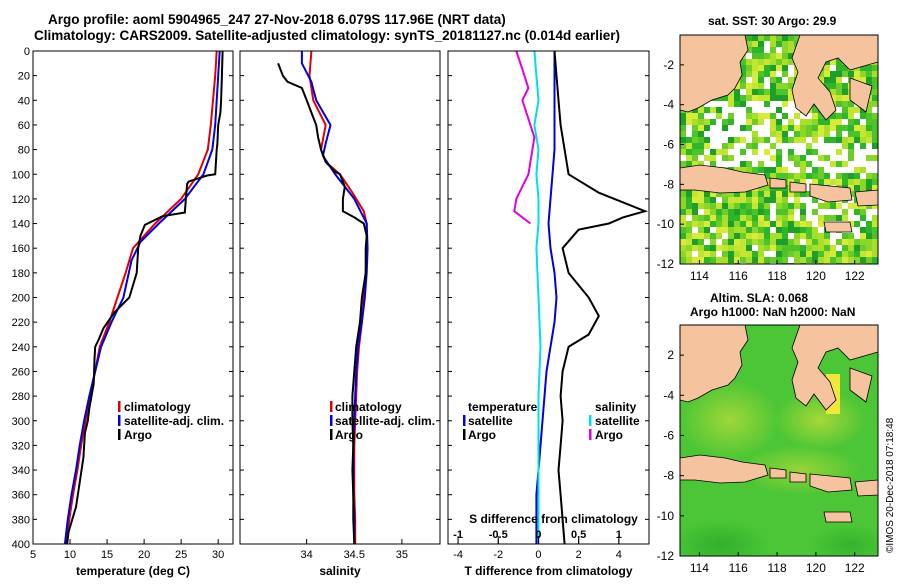 Image resolution: width=900 pixels, height=585 pixels. I want to click on map-y-tick-label: -4, so click(668, 395).